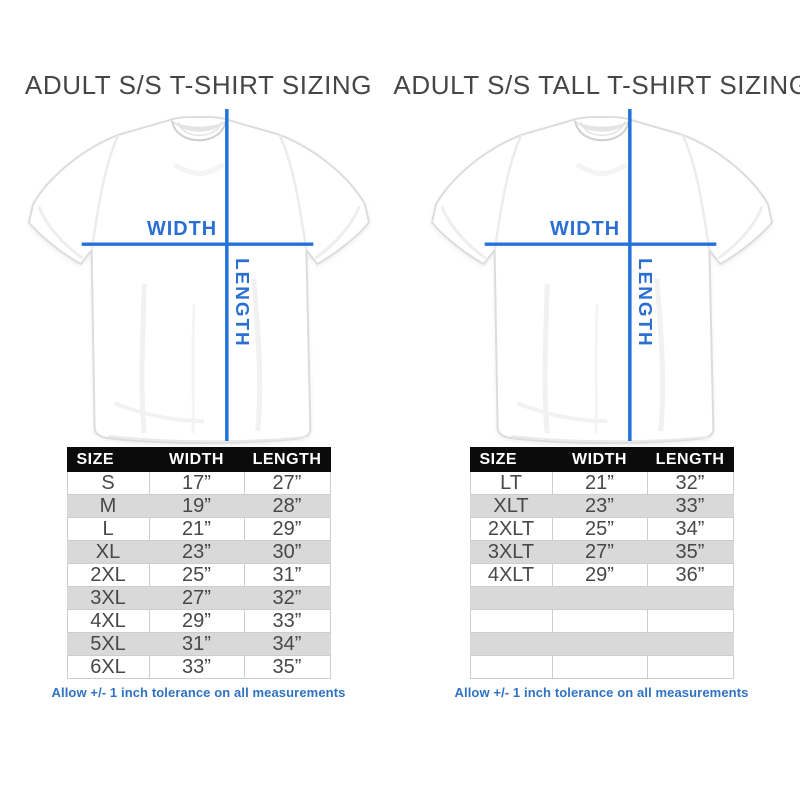 The width and height of the screenshot is (800, 800). Describe the element at coordinates (108, 552) in the screenshot. I see `table-cell: XL` at that location.